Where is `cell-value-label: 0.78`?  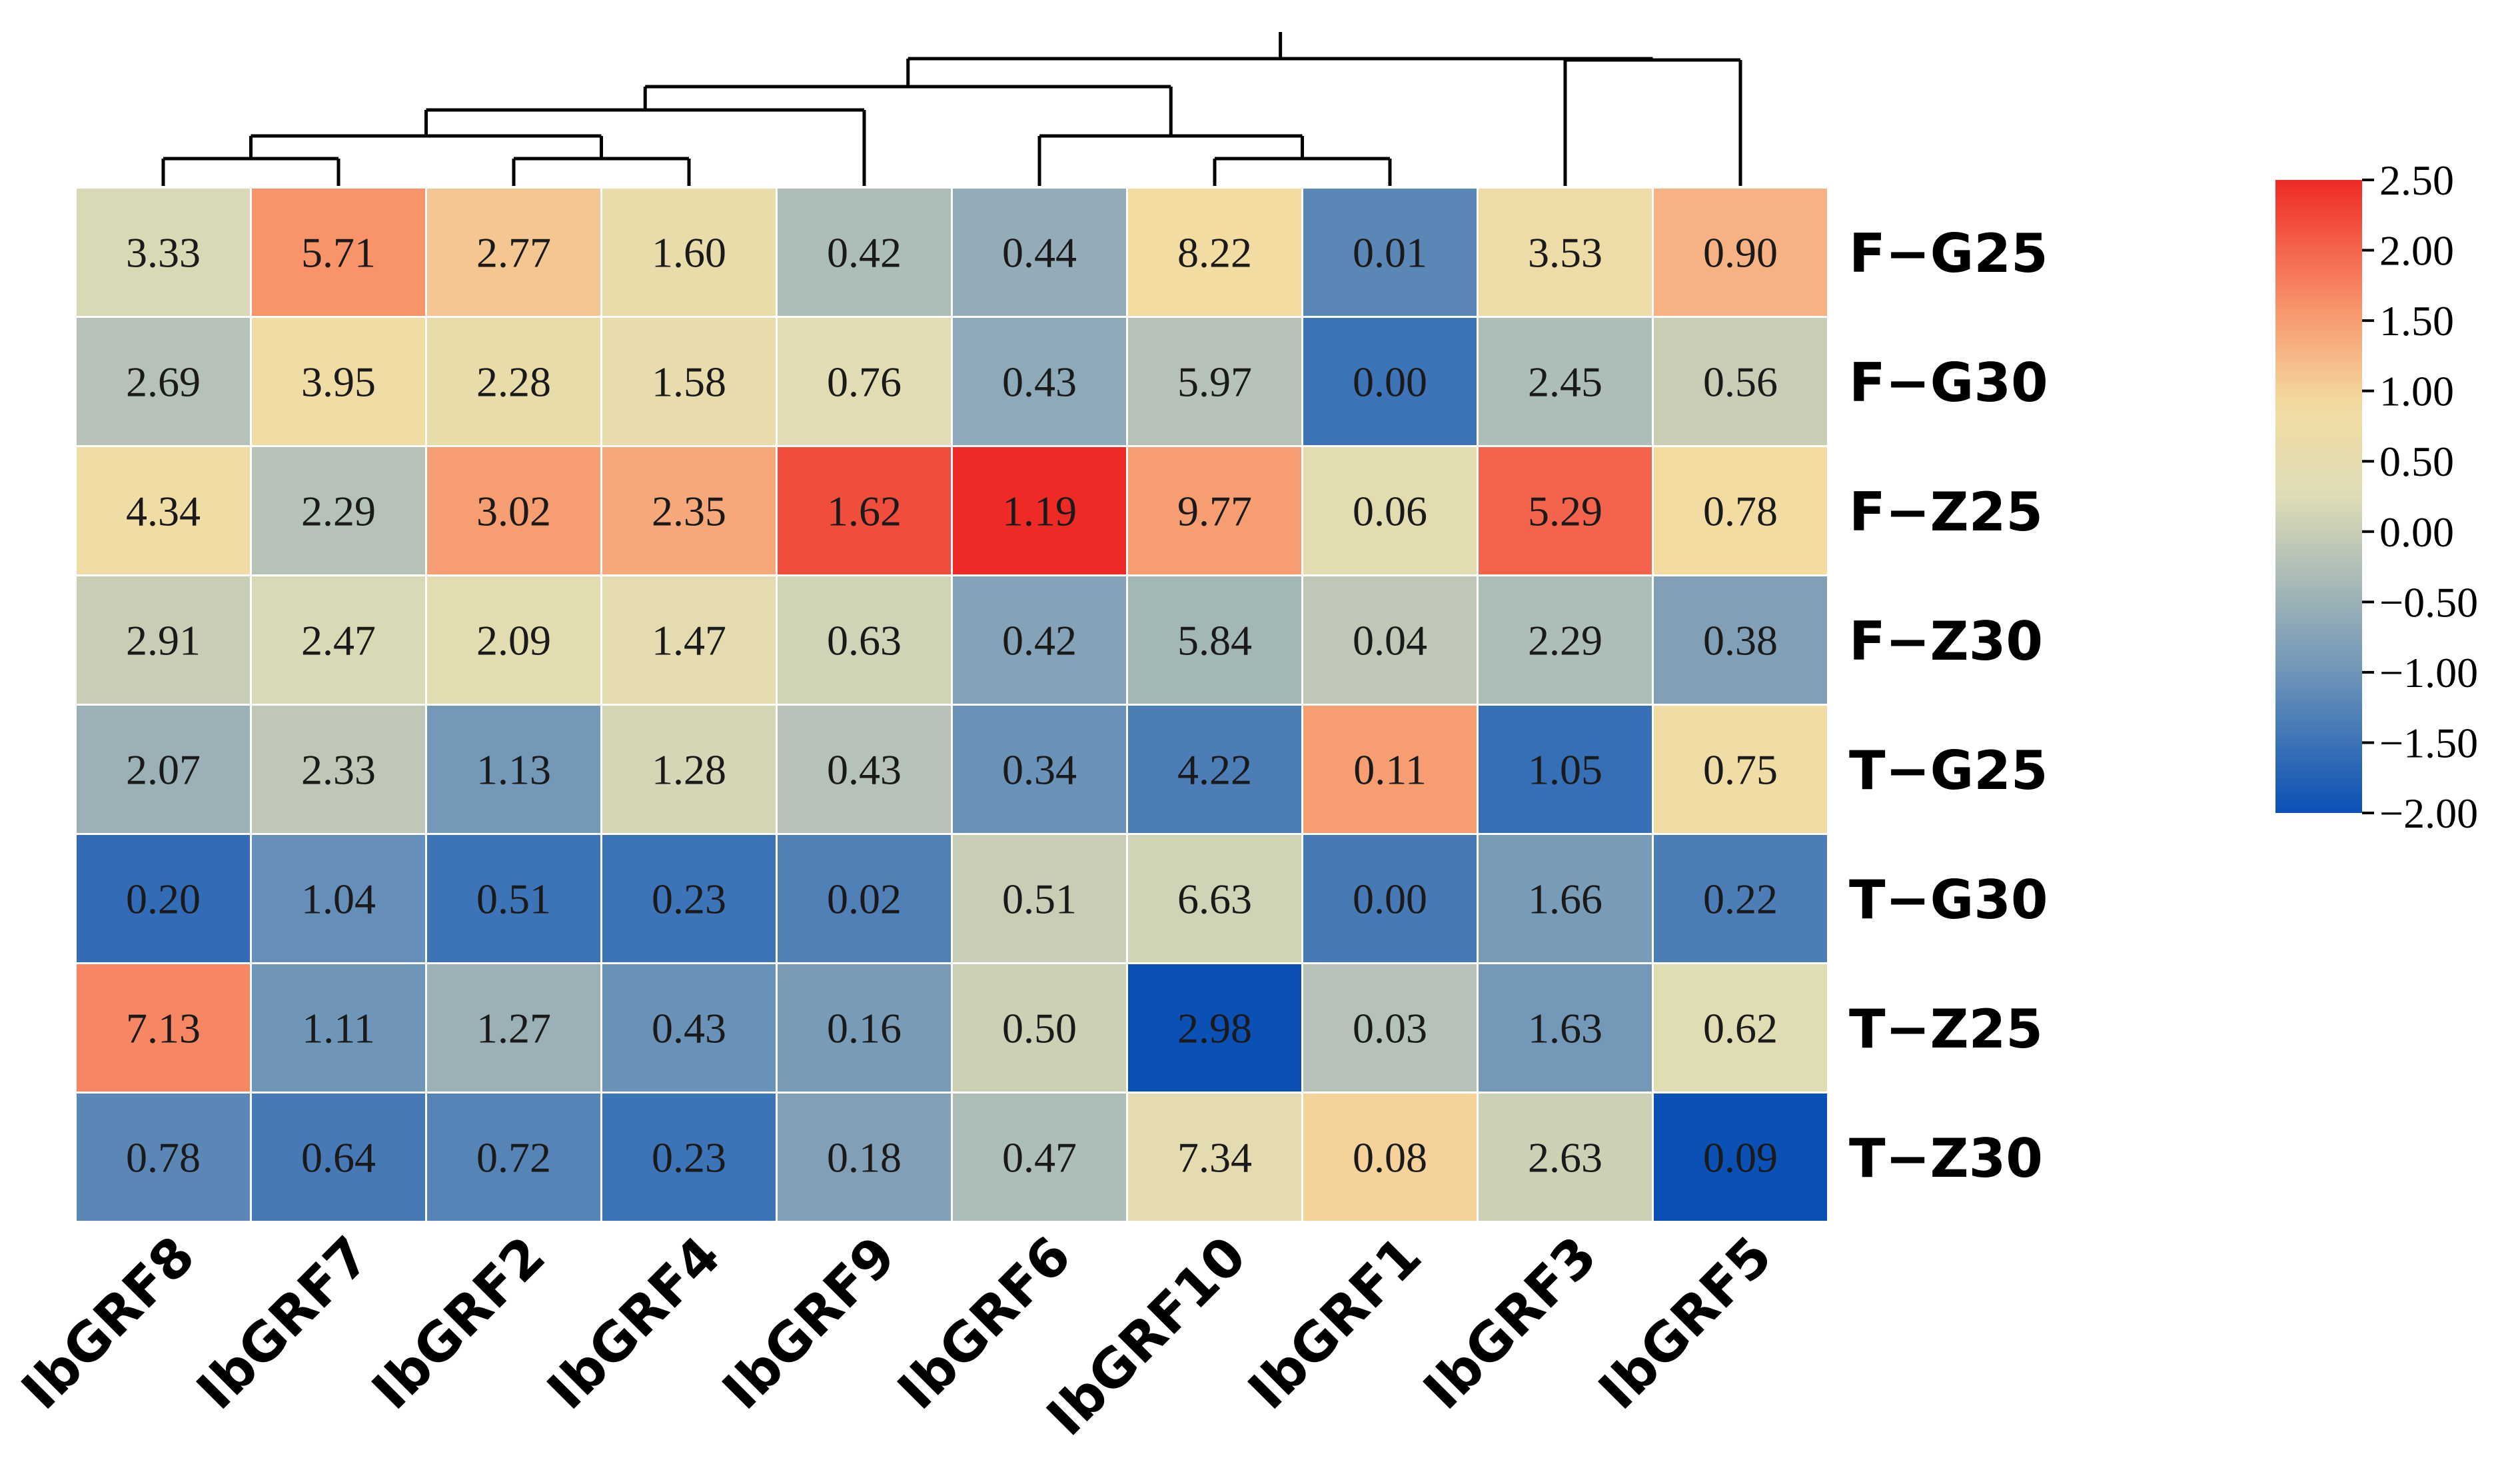
cell-value-label: 0.78 is located at coordinates (1740, 511).